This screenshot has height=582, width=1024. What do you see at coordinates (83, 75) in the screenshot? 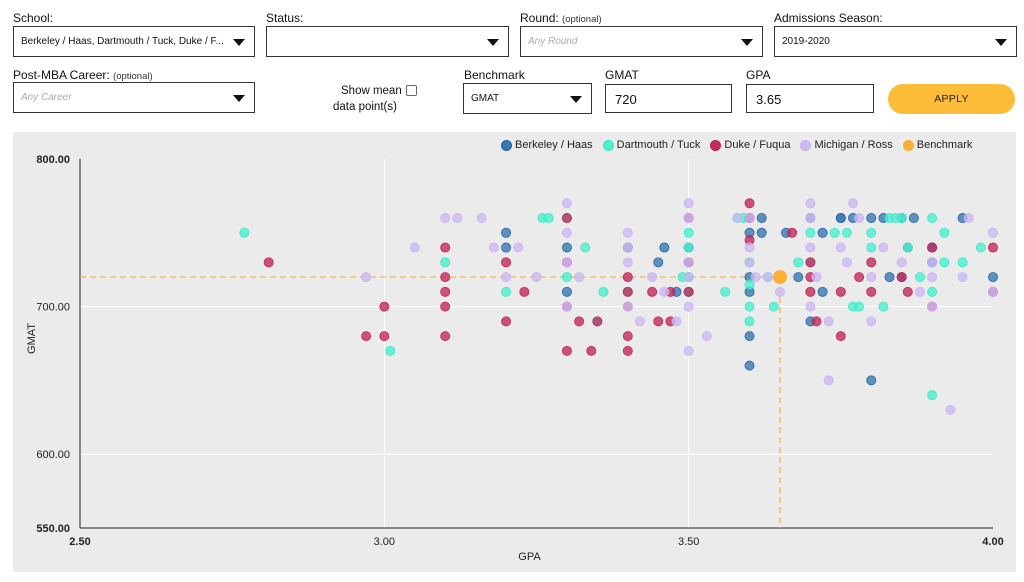
I see `career-label: Post-MBA Career: (optional)` at bounding box center [83, 75].